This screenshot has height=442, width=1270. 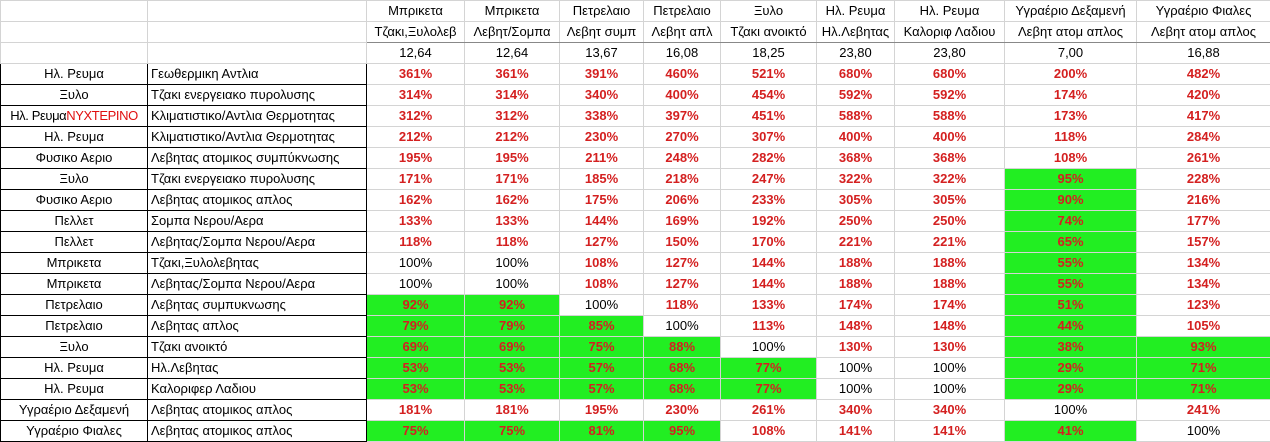 I want to click on cost-cell: 16,88, so click(x=1203, y=53).